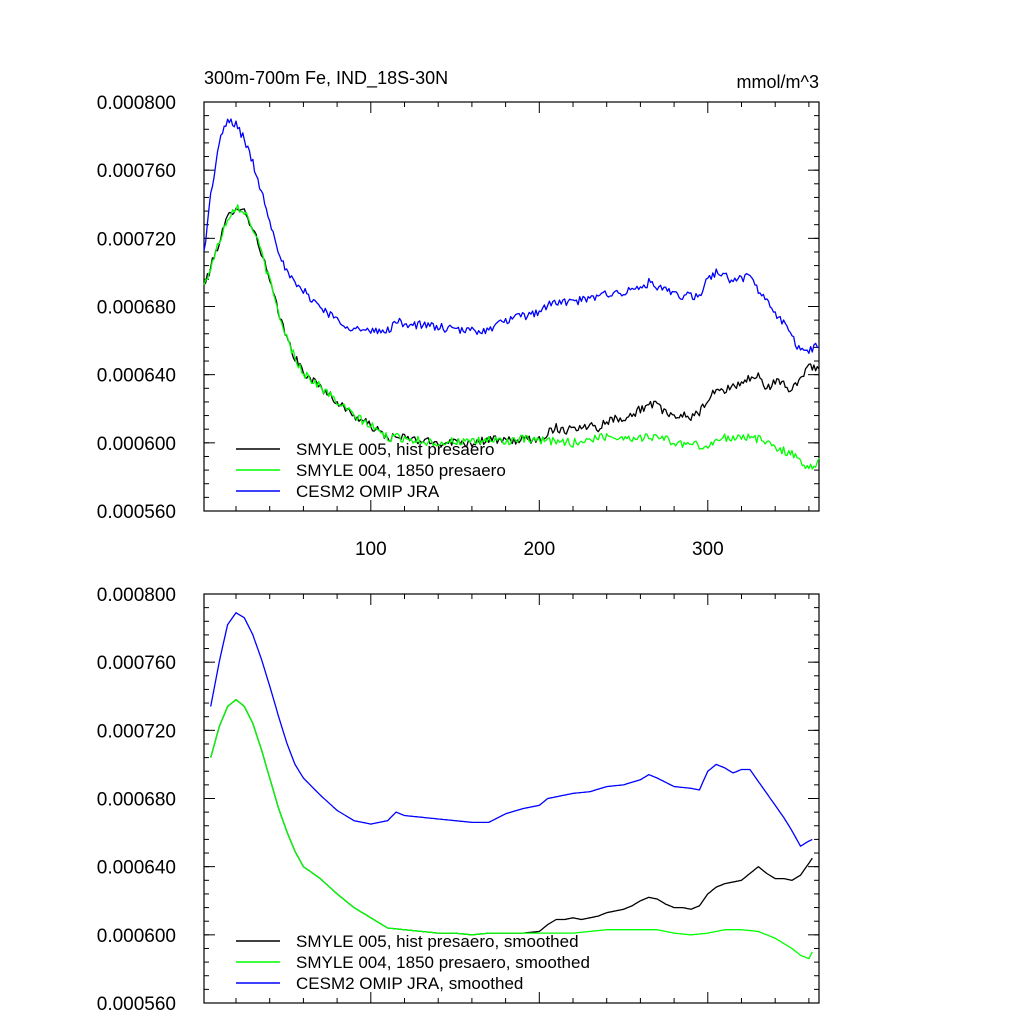 This screenshot has width=1024, height=1024. What do you see at coordinates (437, 941) in the screenshot?
I see `legend-label: SMYLE 005, hist presaero, smoothed` at bounding box center [437, 941].